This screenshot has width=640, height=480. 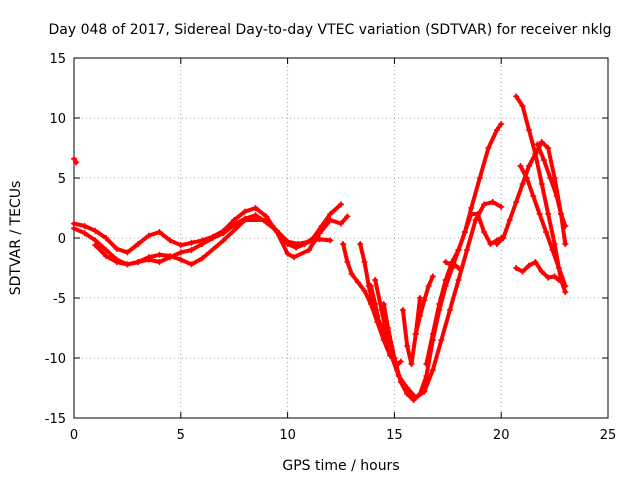 What do you see at coordinates (181, 435) in the screenshot?
I see `x-tick-label: 5` at bounding box center [181, 435].